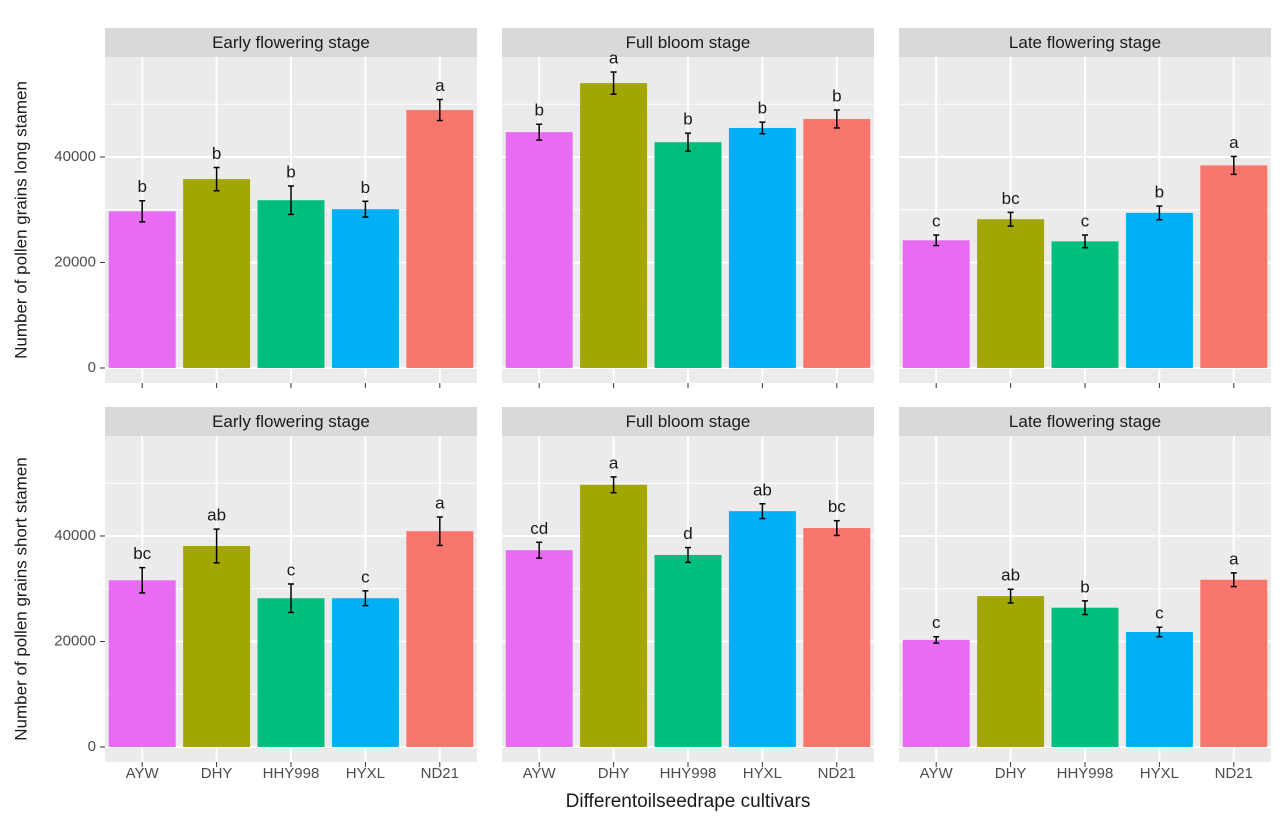 The height and width of the screenshot is (830, 1280). I want to click on significance-letter: d, so click(687, 533).